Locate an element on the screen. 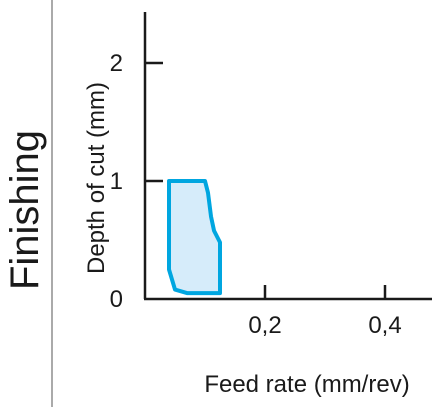 This screenshot has height=407, width=439. recommended-region is located at coordinates (194, 237).